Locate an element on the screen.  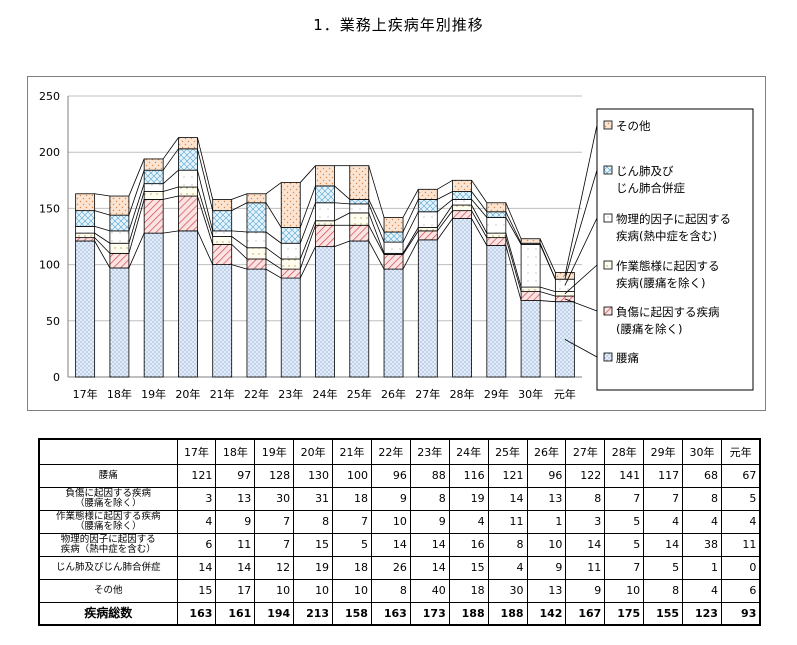
table-cell: 117 is located at coordinates (663, 475).